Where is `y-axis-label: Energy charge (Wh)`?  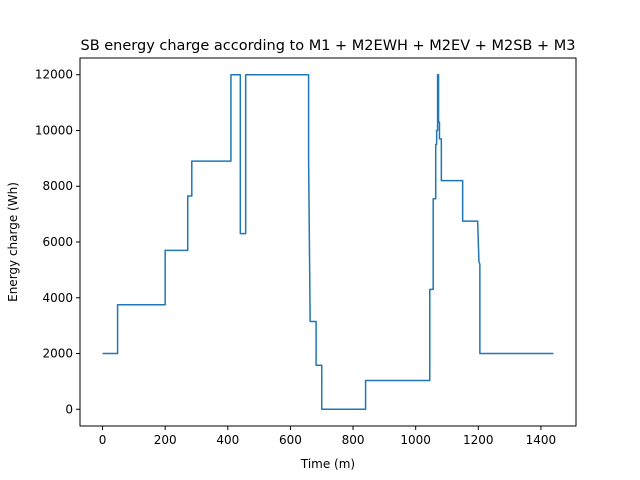 y-axis-label: Energy charge (Wh) is located at coordinates (13, 242).